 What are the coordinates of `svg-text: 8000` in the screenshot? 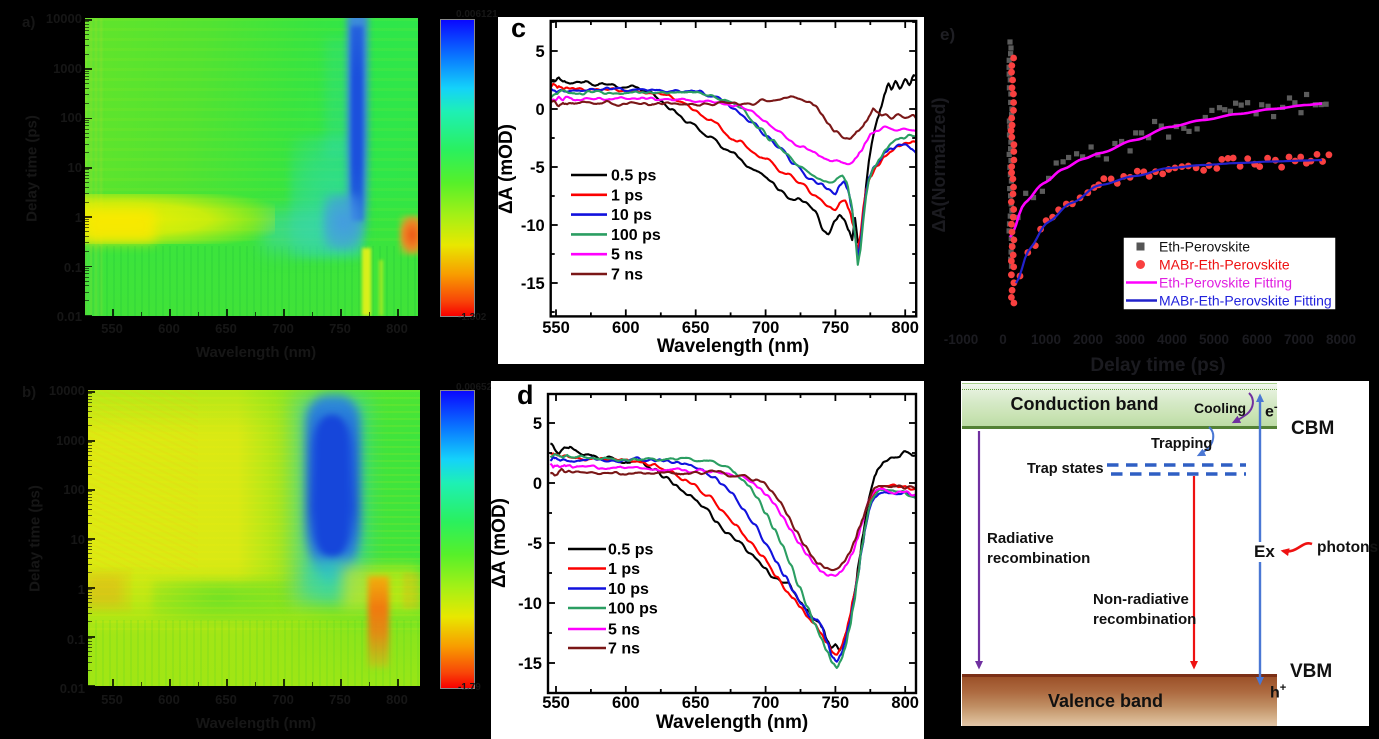 It's located at (1341, 339).